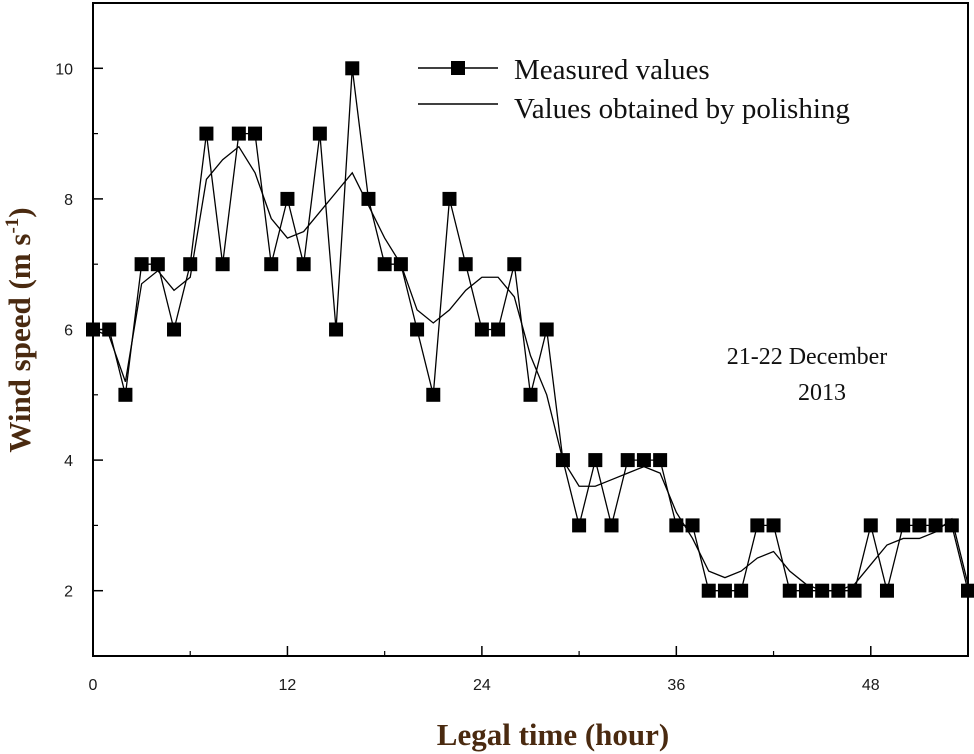  I want to click on x-tick-label: 24, so click(482, 685).